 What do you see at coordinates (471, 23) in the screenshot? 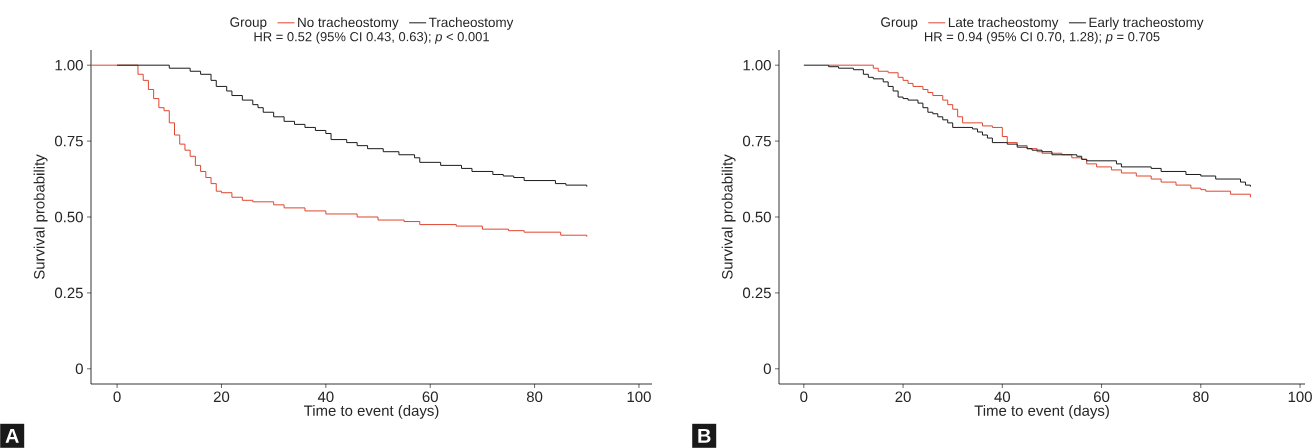
I see `legend-label: Tracheostomy` at bounding box center [471, 23].